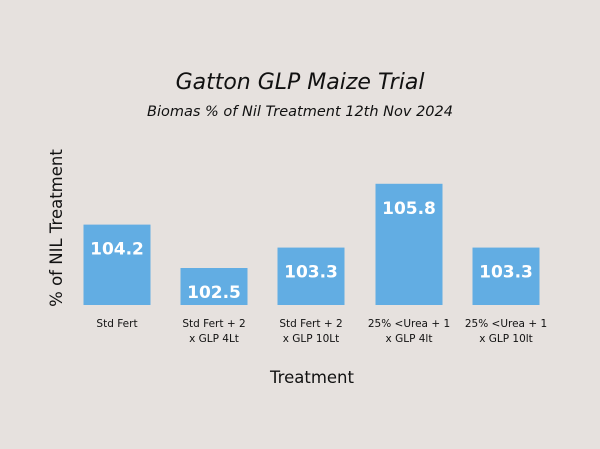 The height and width of the screenshot is (449, 600). Describe the element at coordinates (300, 112) in the screenshot. I see `chart-subtitle: Biomas % of Nil Treatment 12th Nov 2024` at that location.